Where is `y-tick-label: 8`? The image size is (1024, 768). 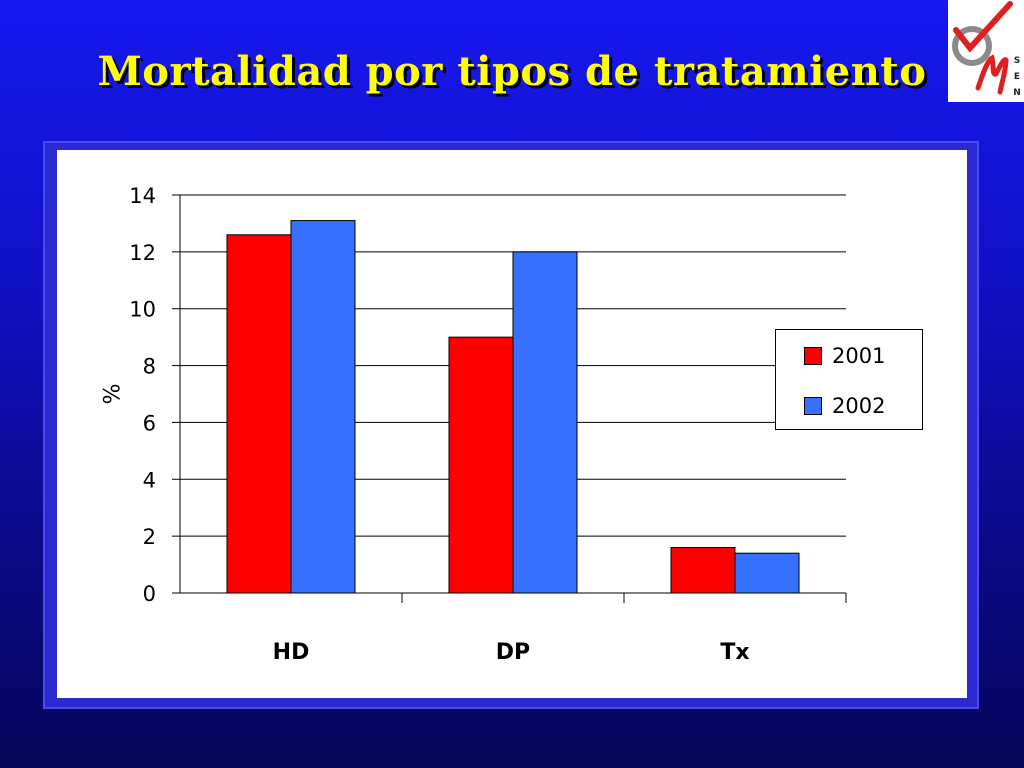 y-tick-label: 8 is located at coordinates (149, 367).